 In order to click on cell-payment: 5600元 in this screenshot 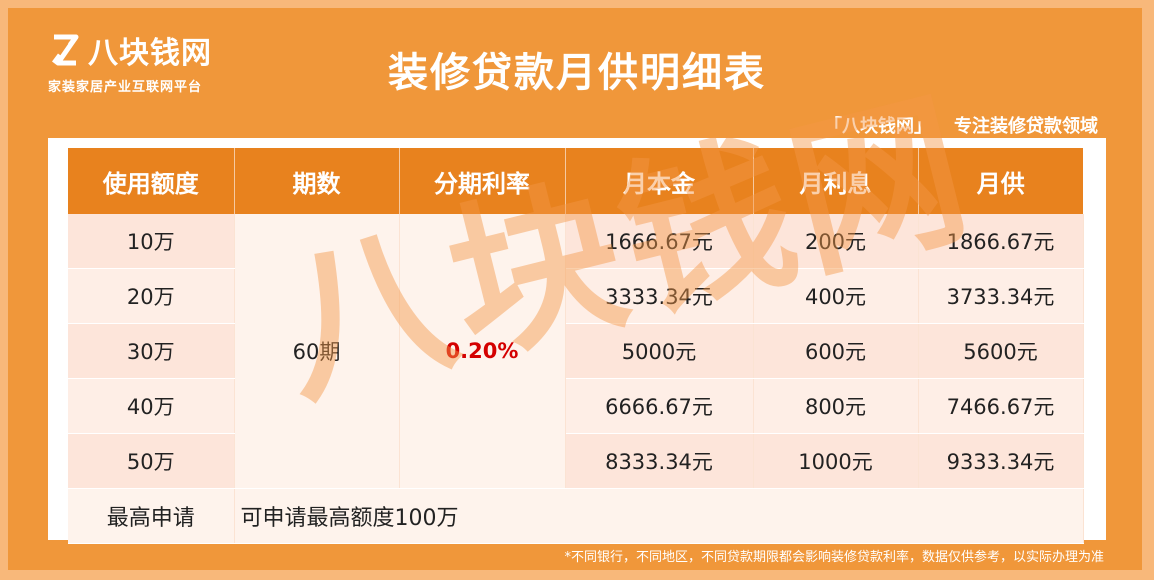, I will do `click(1001, 351)`.